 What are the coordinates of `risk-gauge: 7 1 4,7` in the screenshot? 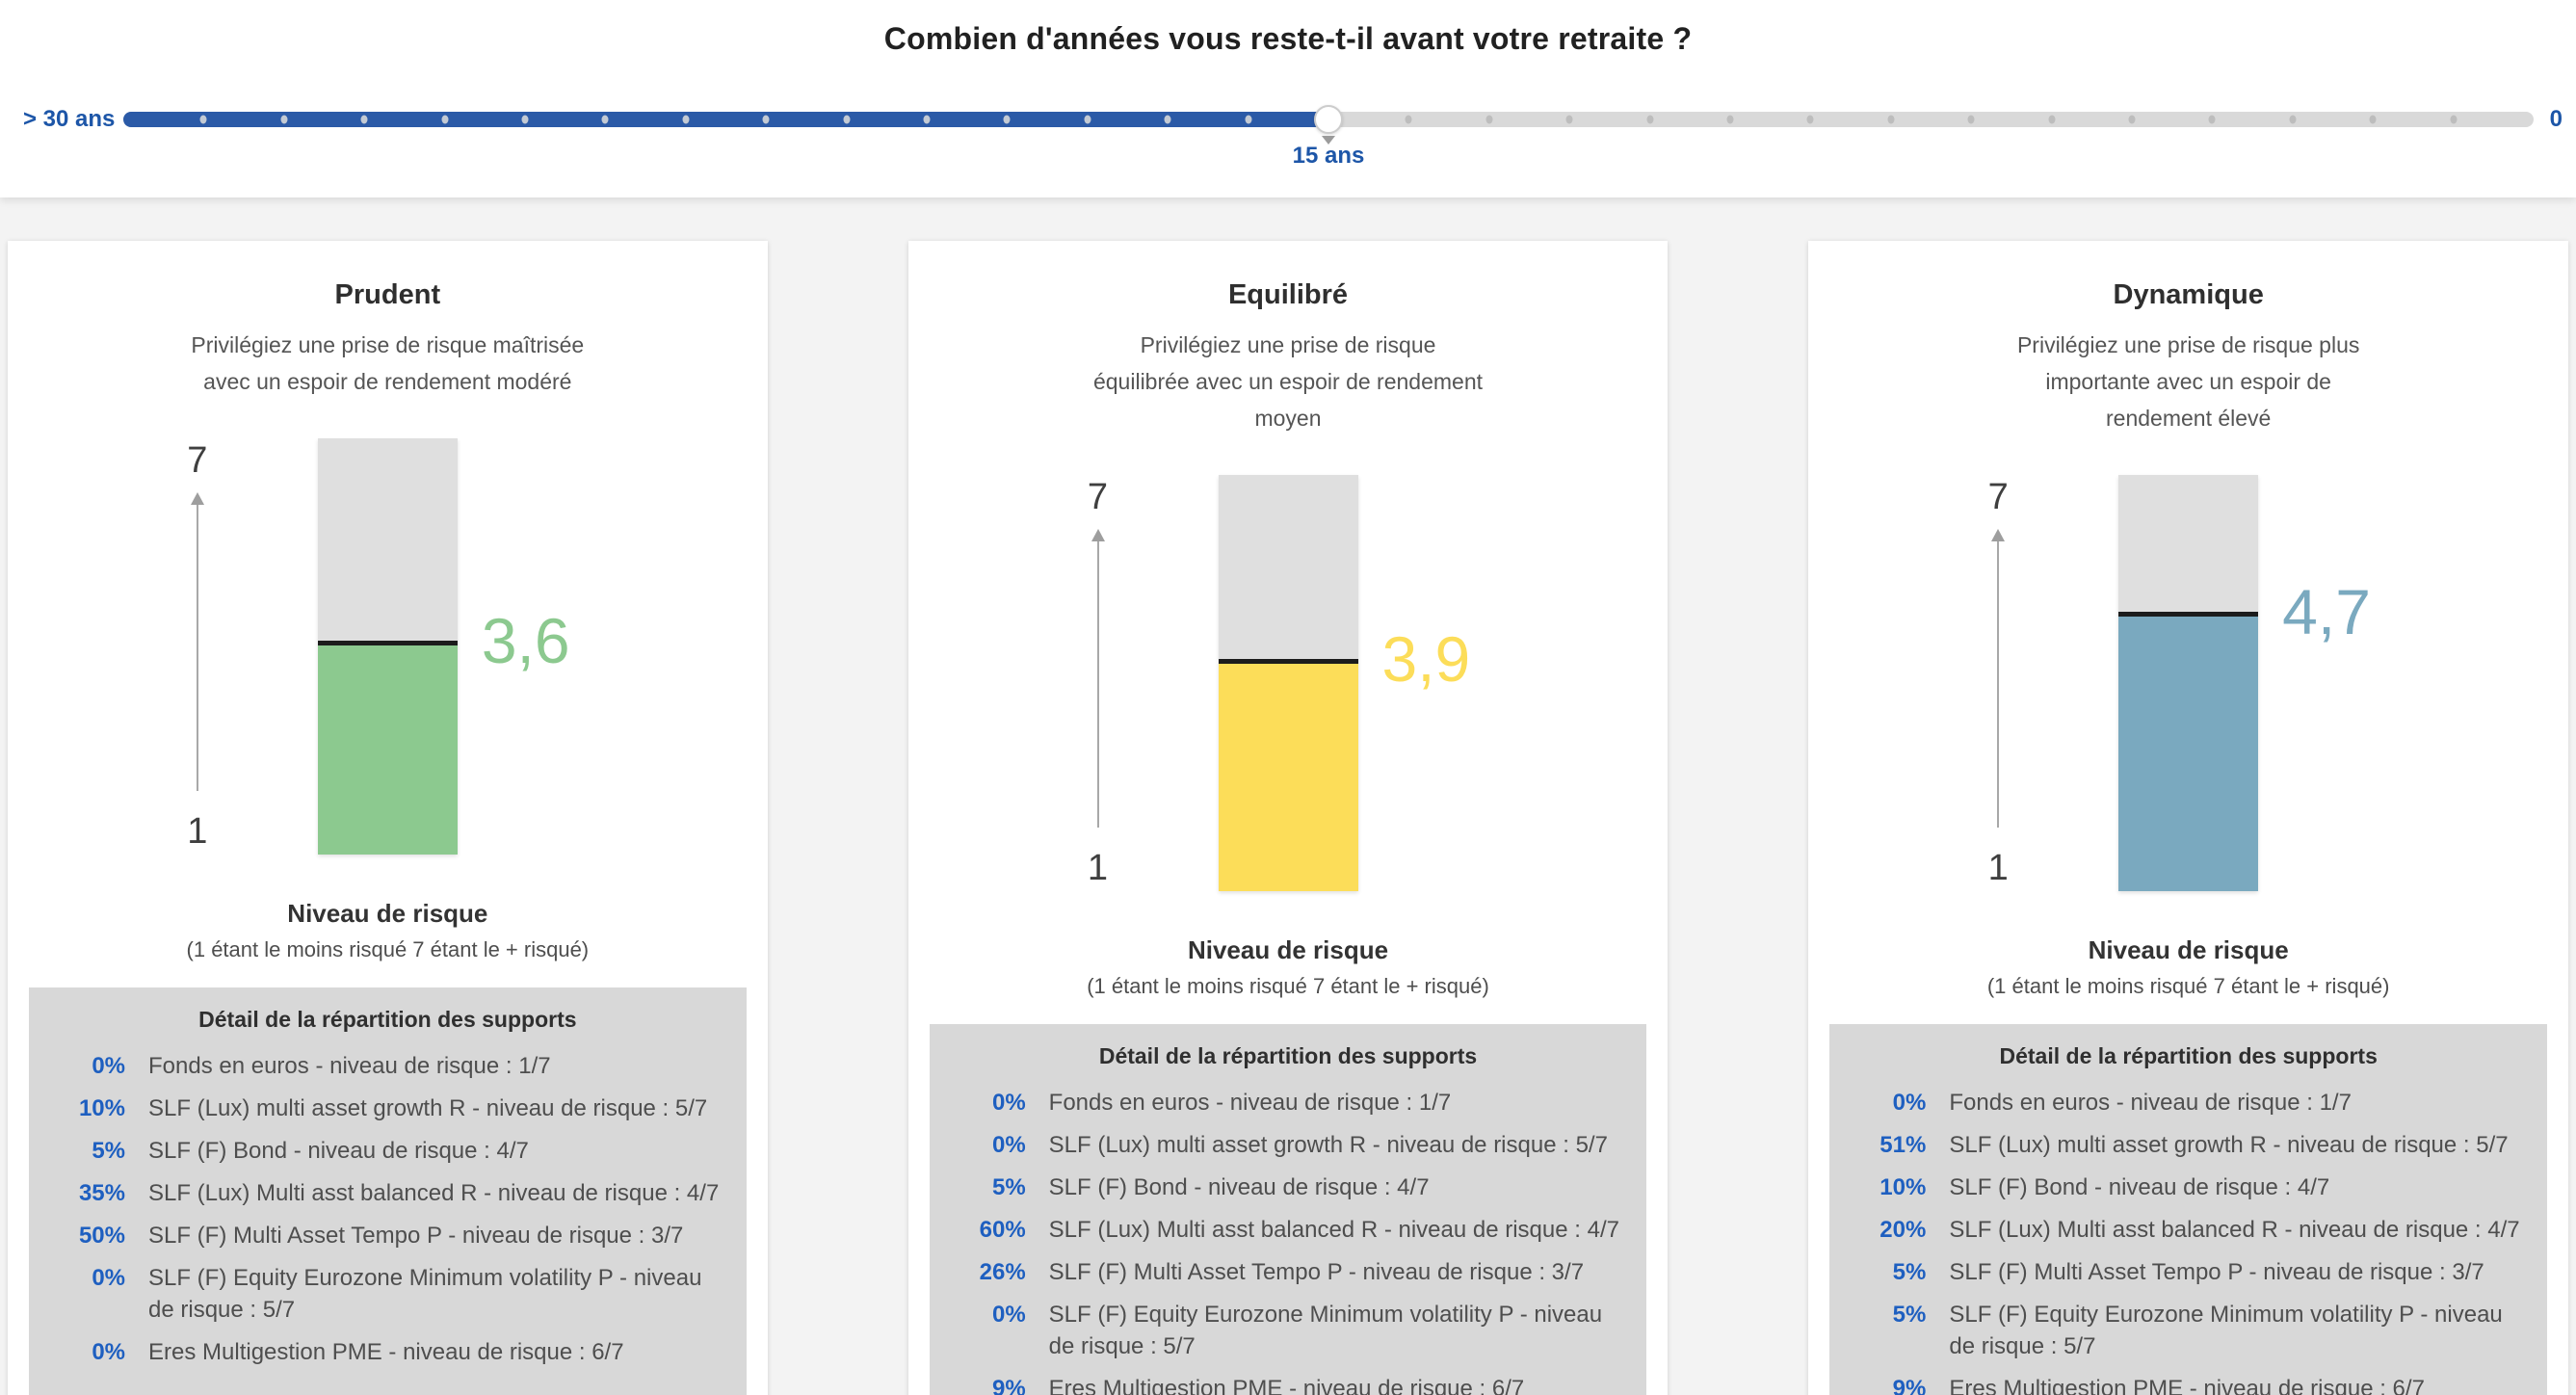 It's located at (2180, 683).